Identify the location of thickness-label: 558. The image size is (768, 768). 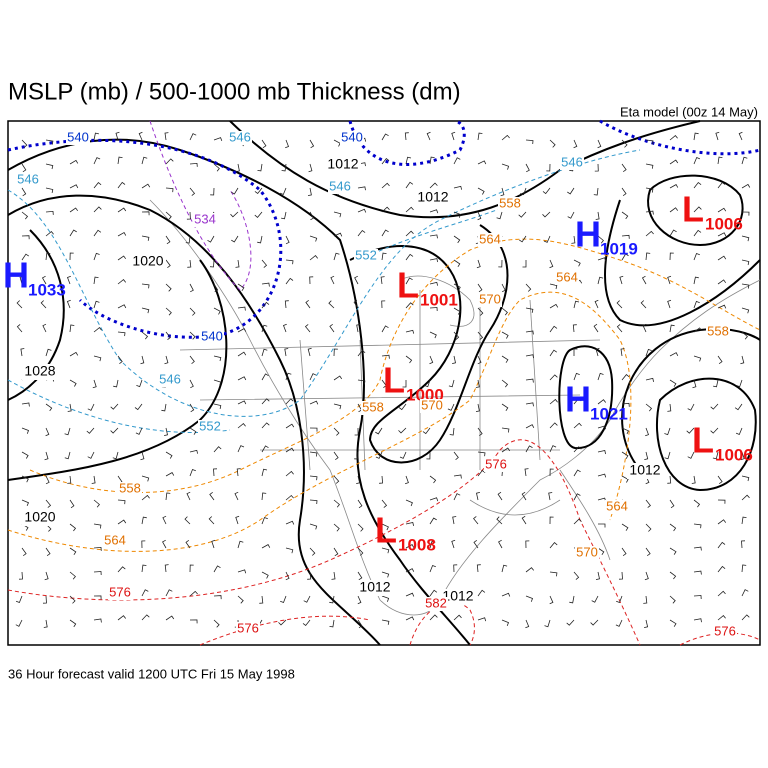
(510, 202).